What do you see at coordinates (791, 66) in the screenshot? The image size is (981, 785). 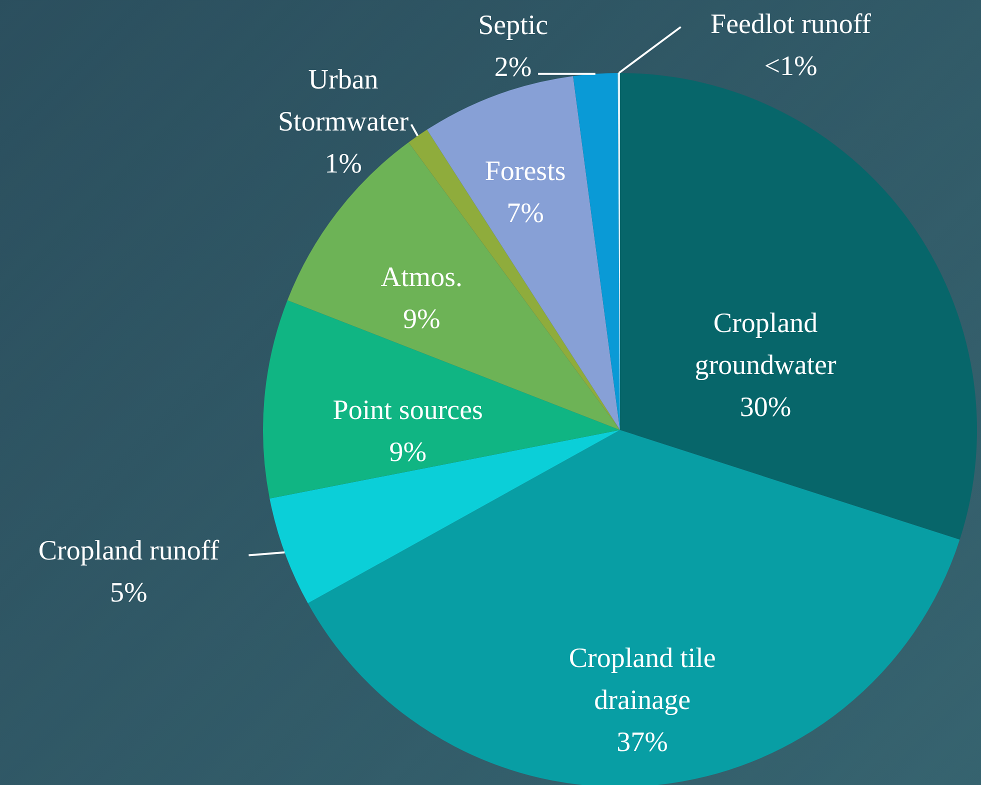 I see `data-label: <1%` at bounding box center [791, 66].